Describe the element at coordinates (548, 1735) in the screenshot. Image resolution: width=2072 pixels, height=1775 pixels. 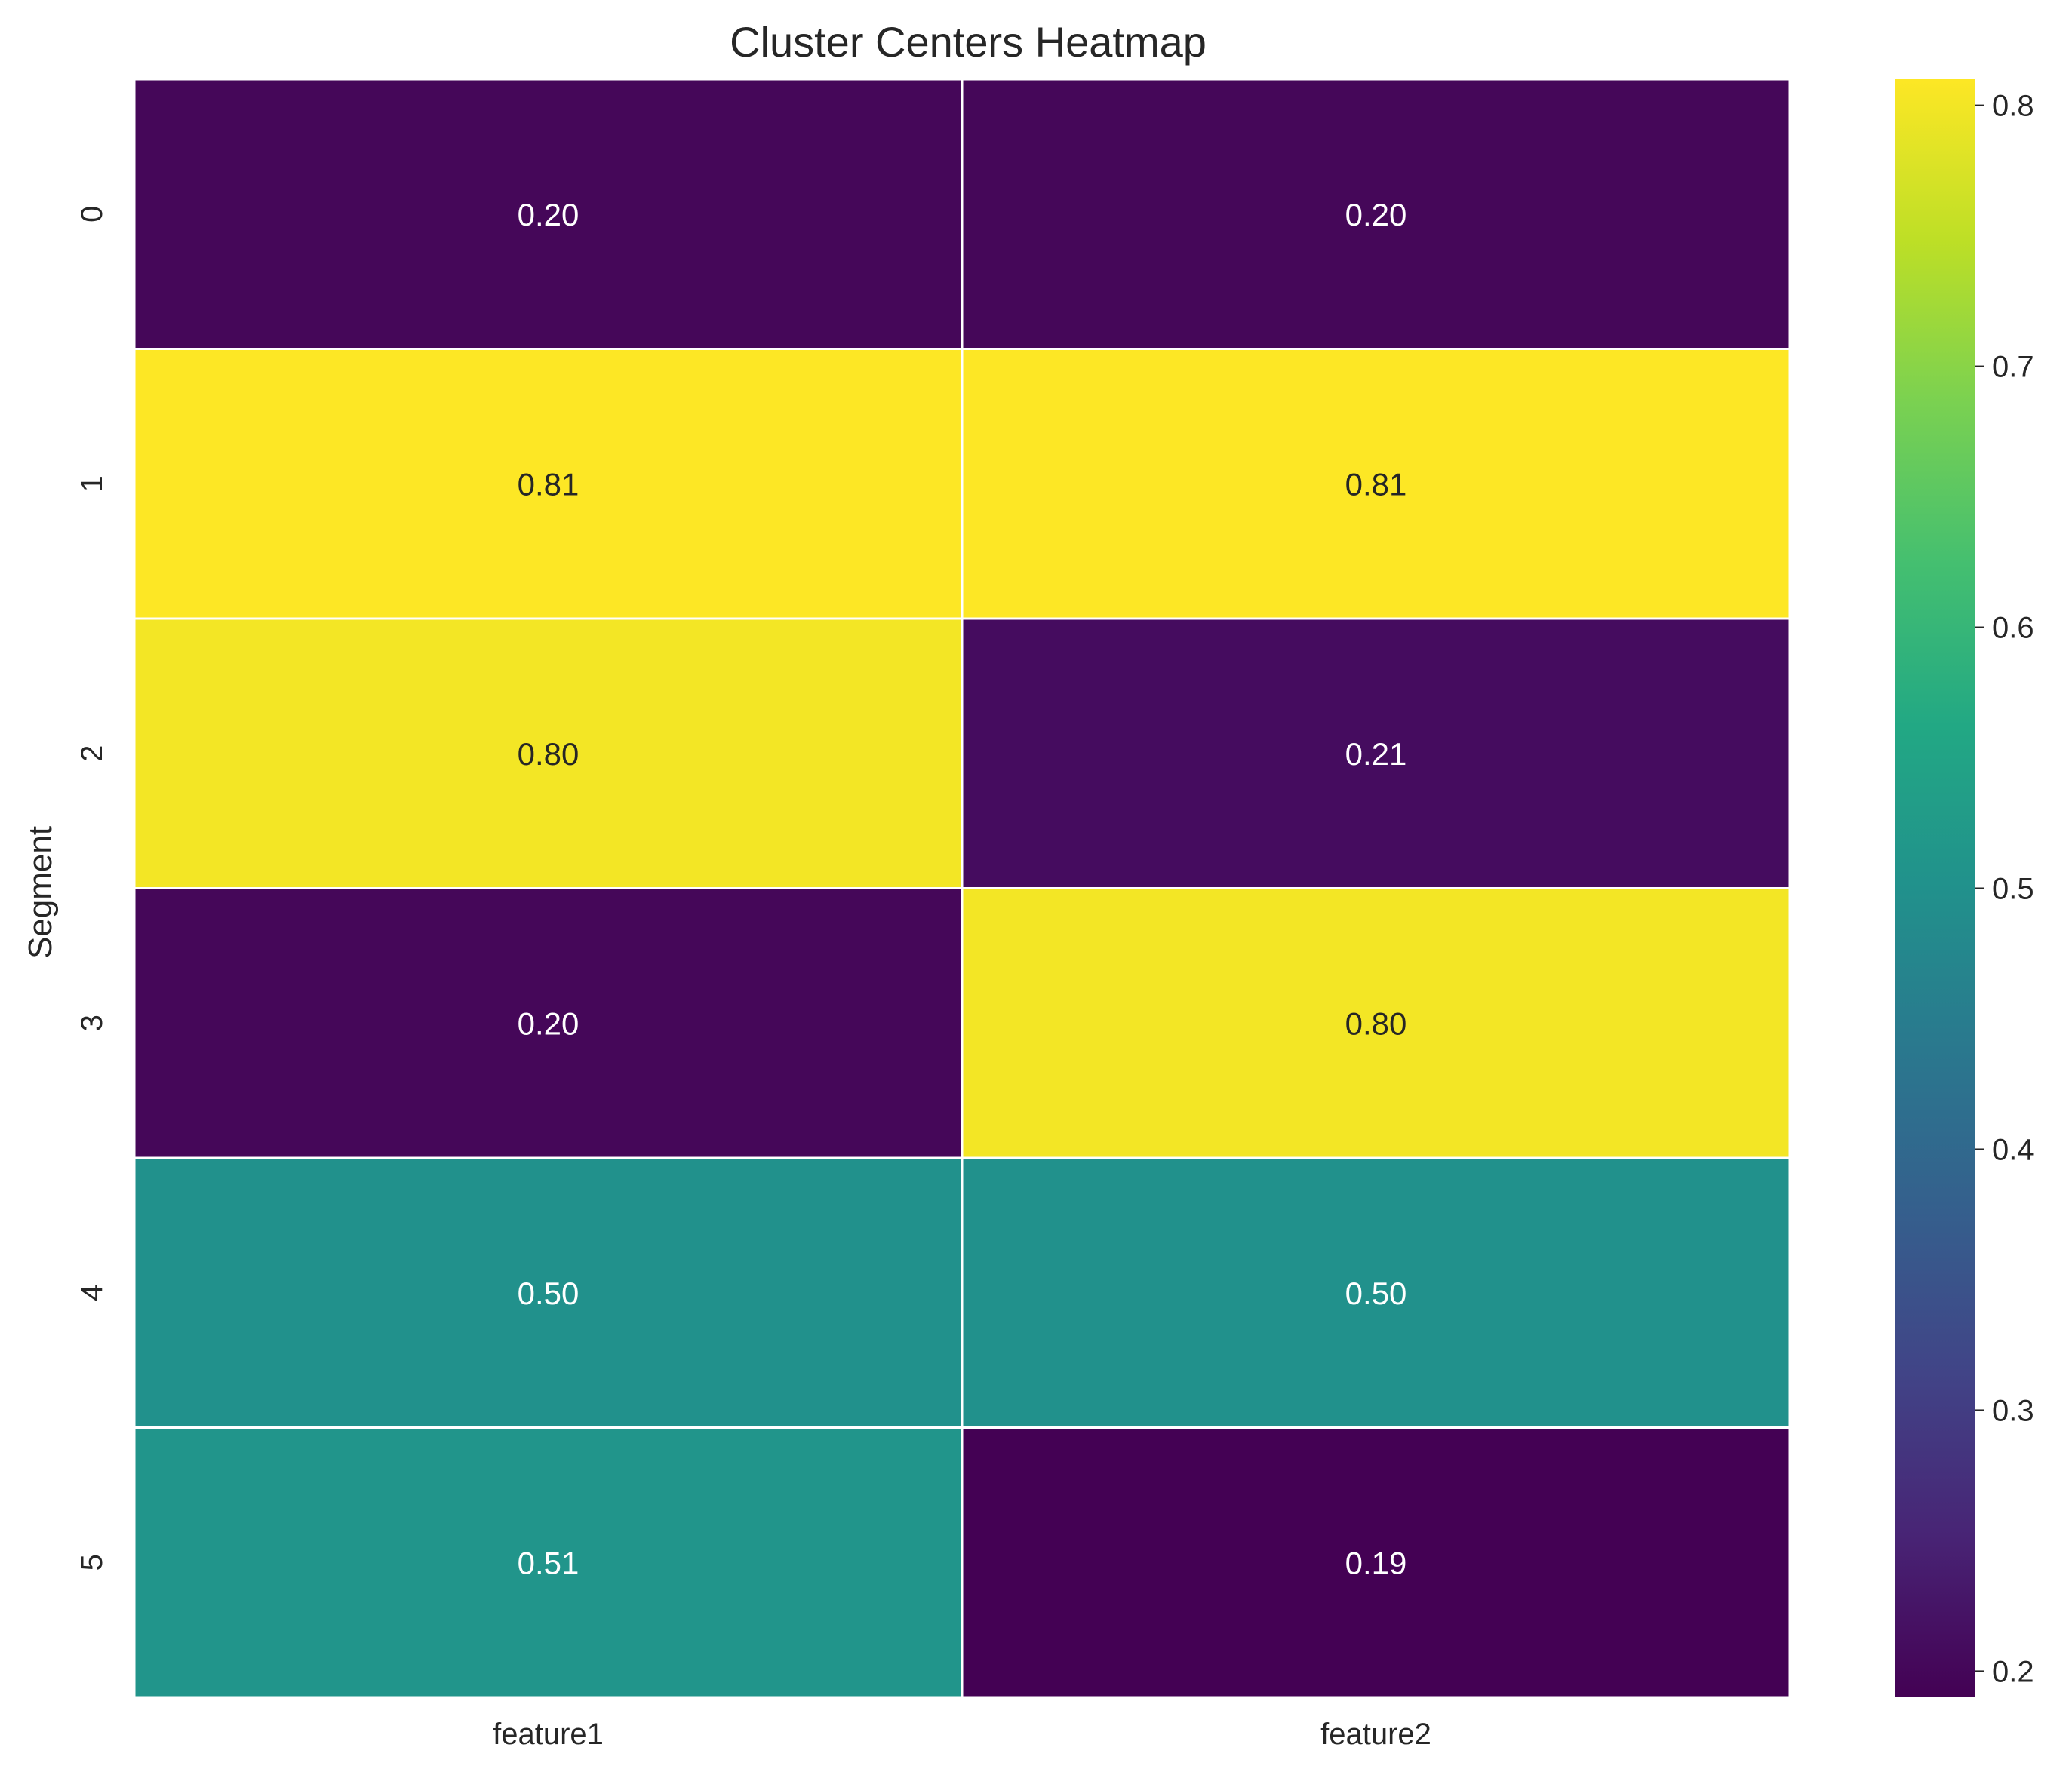
I see `x-tick-label: feature1` at that location.